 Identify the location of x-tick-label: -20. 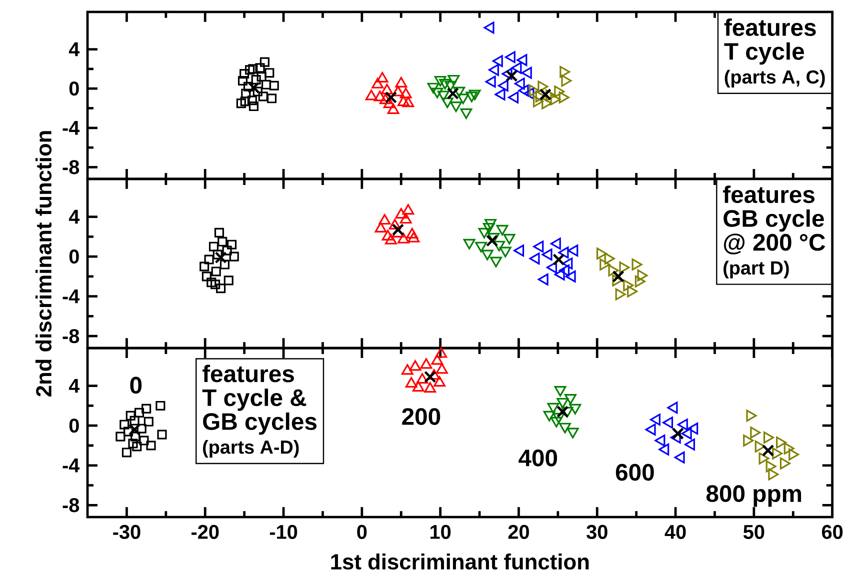
(205, 532).